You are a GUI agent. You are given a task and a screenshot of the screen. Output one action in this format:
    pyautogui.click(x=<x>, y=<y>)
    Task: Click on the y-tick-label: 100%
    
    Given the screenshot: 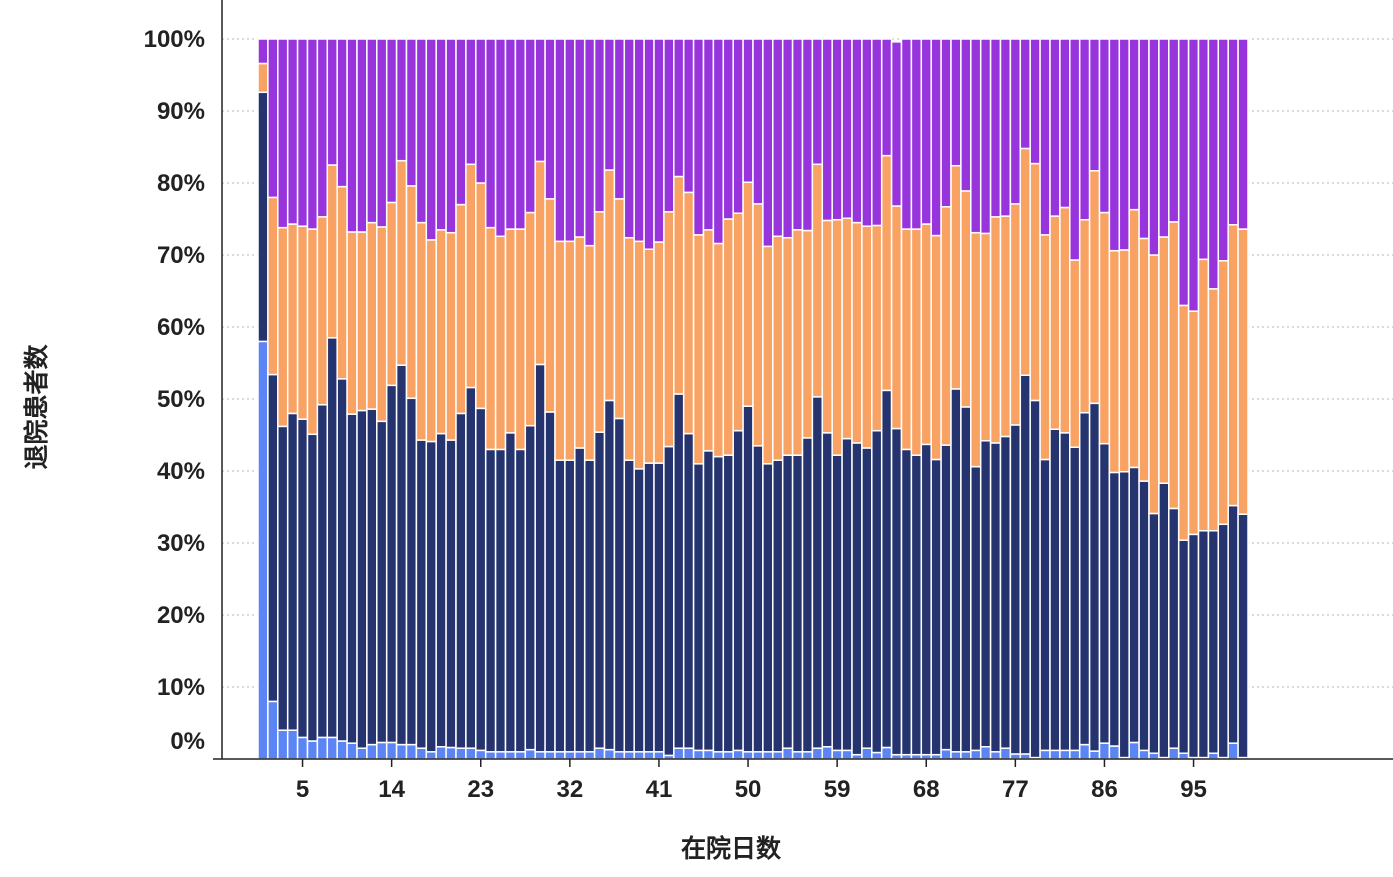 What is the action you would take?
    pyautogui.click(x=174, y=39)
    